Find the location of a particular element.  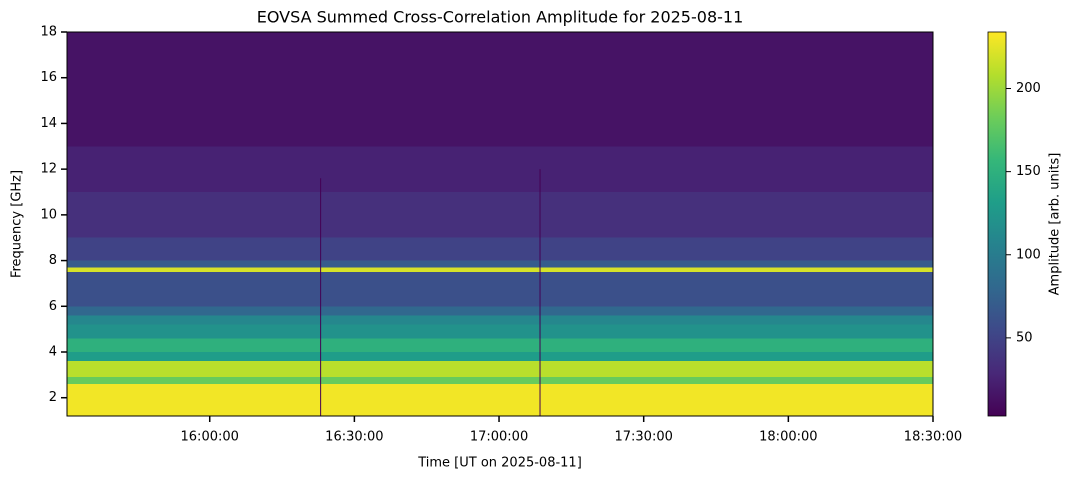

x-tick-label: 17:30:00 is located at coordinates (643, 437).